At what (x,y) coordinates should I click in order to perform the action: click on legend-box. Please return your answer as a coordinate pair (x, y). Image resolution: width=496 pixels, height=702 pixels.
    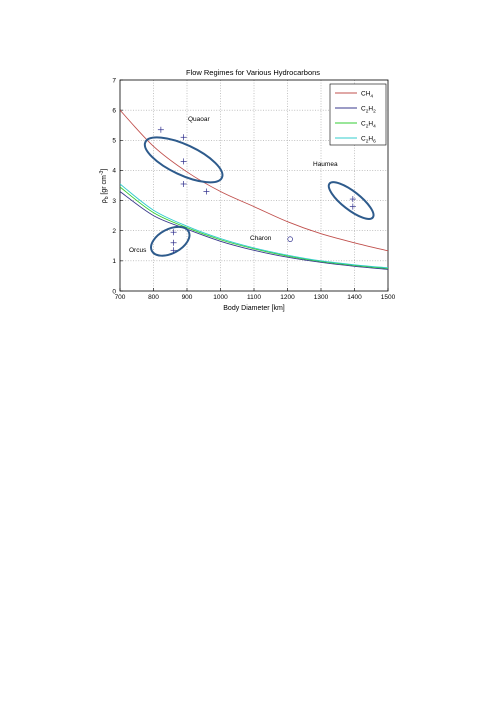
    Looking at the image, I should click on (358, 114).